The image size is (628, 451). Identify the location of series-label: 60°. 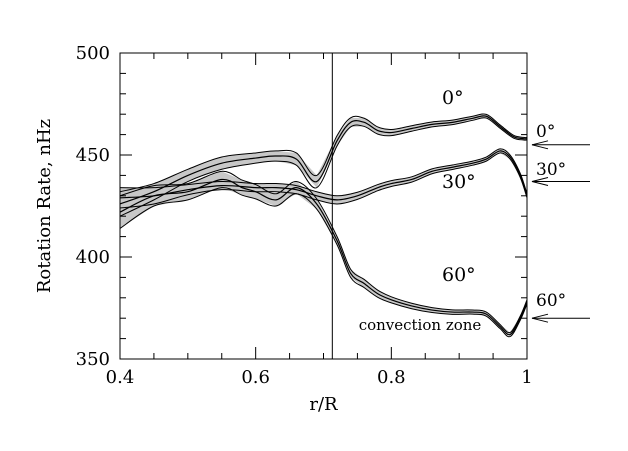
(459, 275).